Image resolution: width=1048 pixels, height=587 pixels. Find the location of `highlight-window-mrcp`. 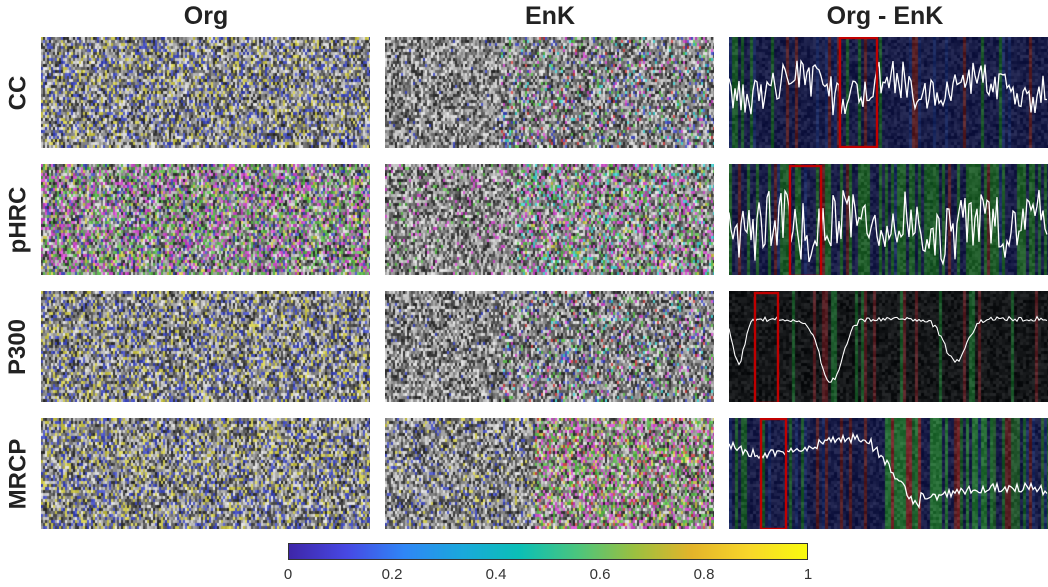

highlight-window-mrcp is located at coordinates (773, 473).